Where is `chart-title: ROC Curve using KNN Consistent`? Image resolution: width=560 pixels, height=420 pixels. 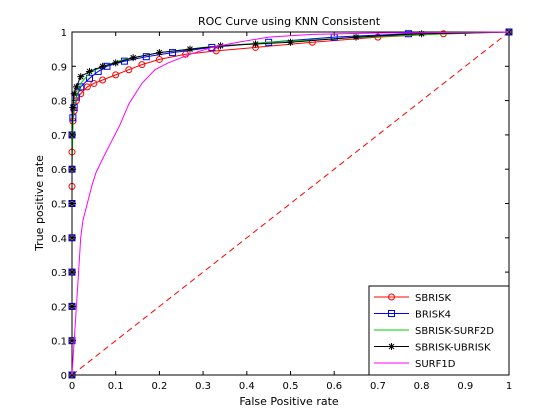
chart-title: ROC Curve using KNN Consistent is located at coordinates (289, 21).